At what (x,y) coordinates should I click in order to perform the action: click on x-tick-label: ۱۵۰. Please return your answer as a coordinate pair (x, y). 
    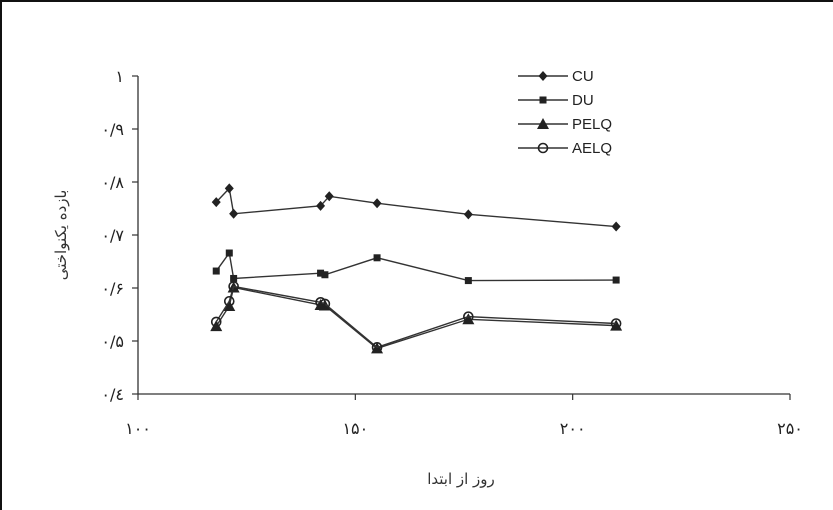
    Looking at the image, I should click on (355, 428).